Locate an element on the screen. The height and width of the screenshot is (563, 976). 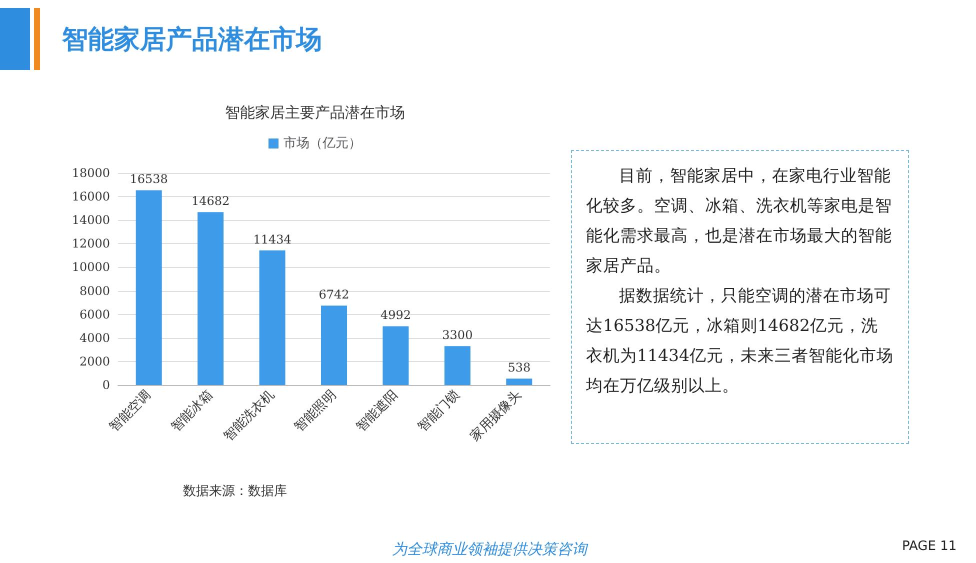
x-tick-label: 智能冰箱 is located at coordinates (192, 412).